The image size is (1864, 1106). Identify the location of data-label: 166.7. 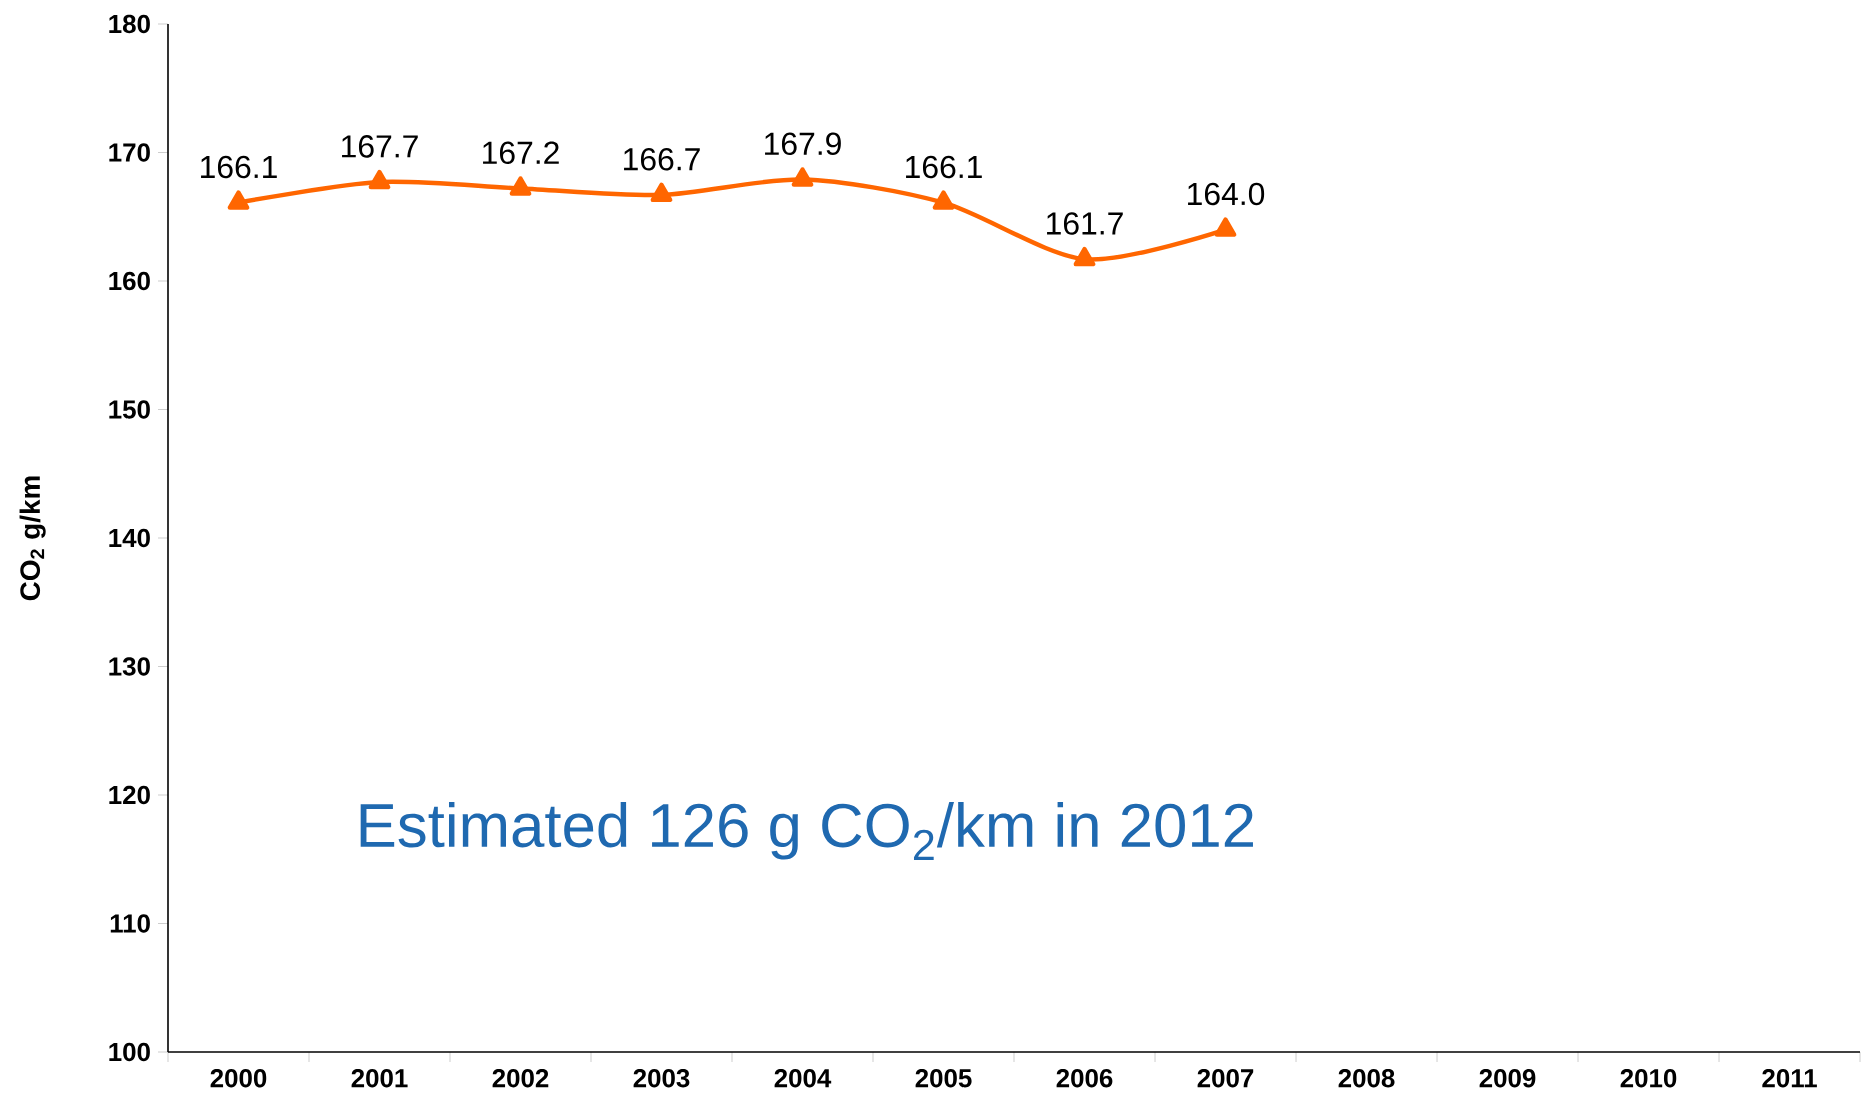
(662, 159).